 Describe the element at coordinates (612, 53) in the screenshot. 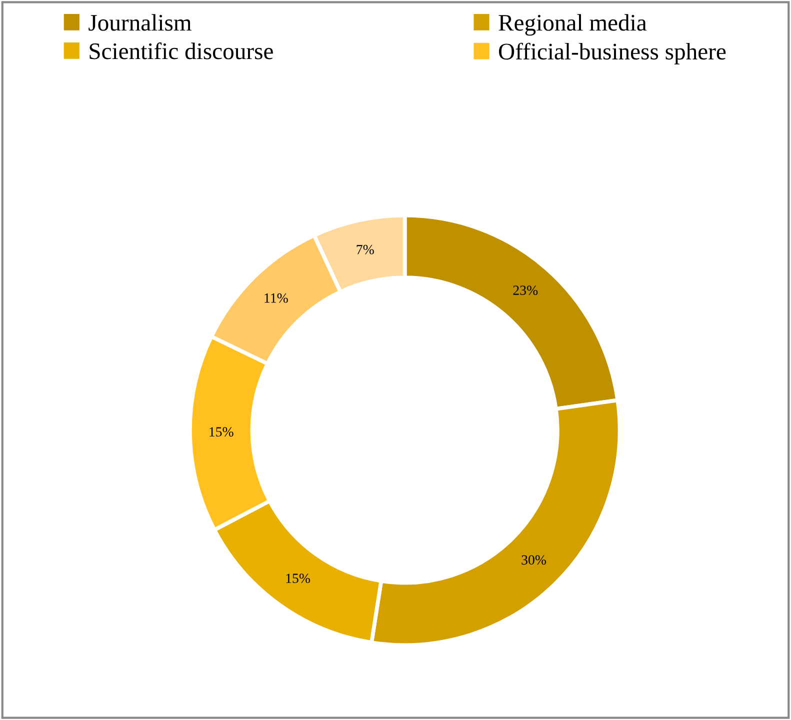

I see `legend-label: Official-business sphere` at that location.